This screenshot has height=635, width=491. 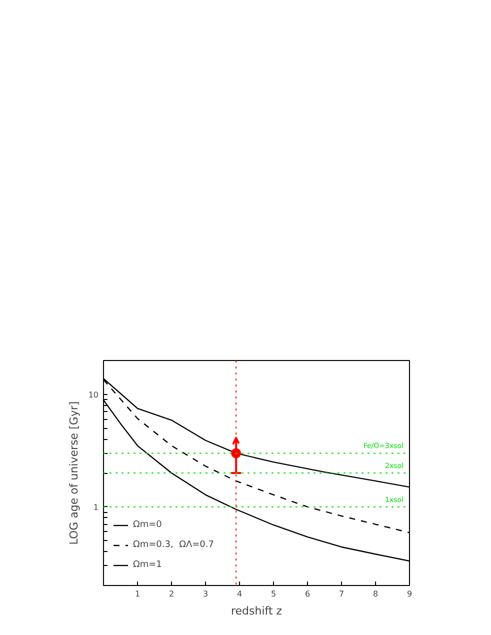 What do you see at coordinates (341, 594) in the screenshot?
I see `x-tick-label: 7` at bounding box center [341, 594].